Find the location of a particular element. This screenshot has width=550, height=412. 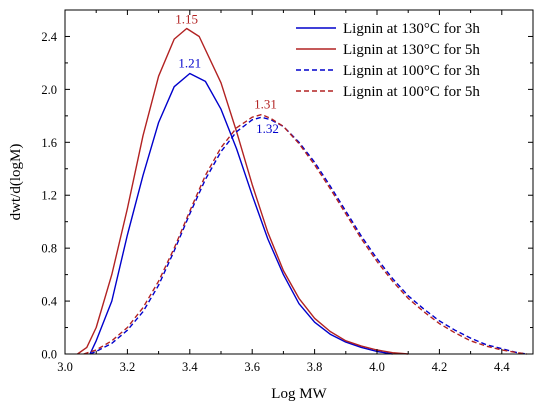

y-tick-label: 1.6 is located at coordinates (49, 143).